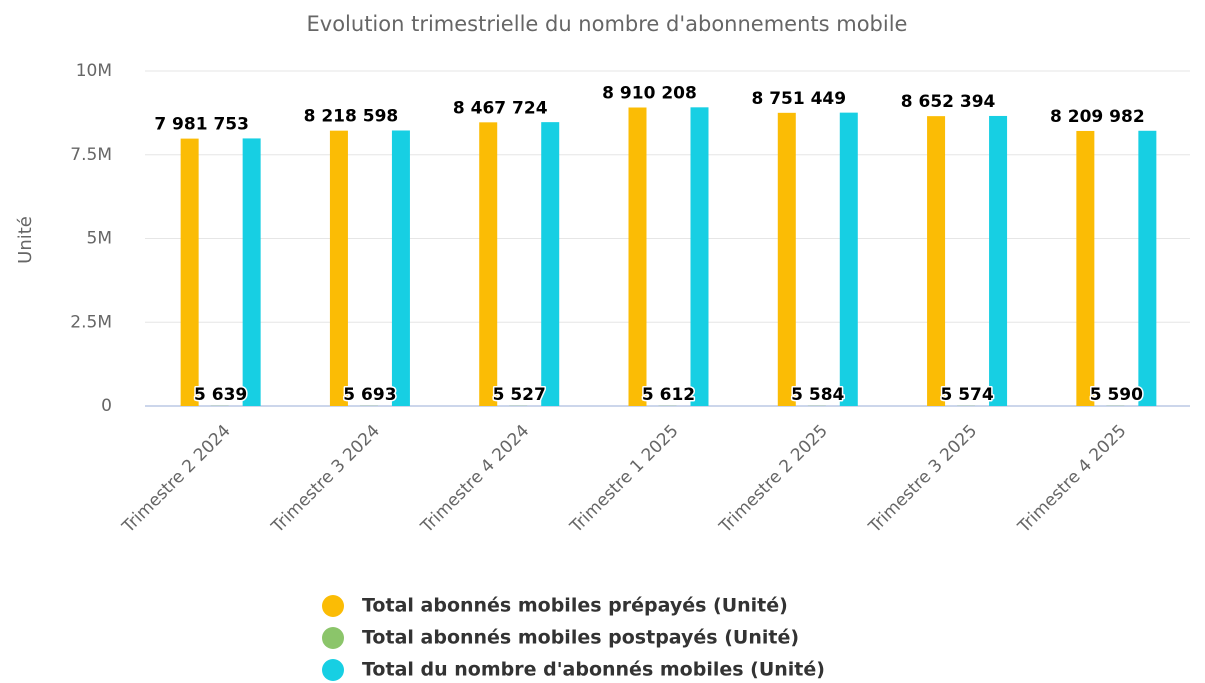  Describe the element at coordinates (798, 99) in the screenshot. I see `data-label: 8 751 449` at that location.